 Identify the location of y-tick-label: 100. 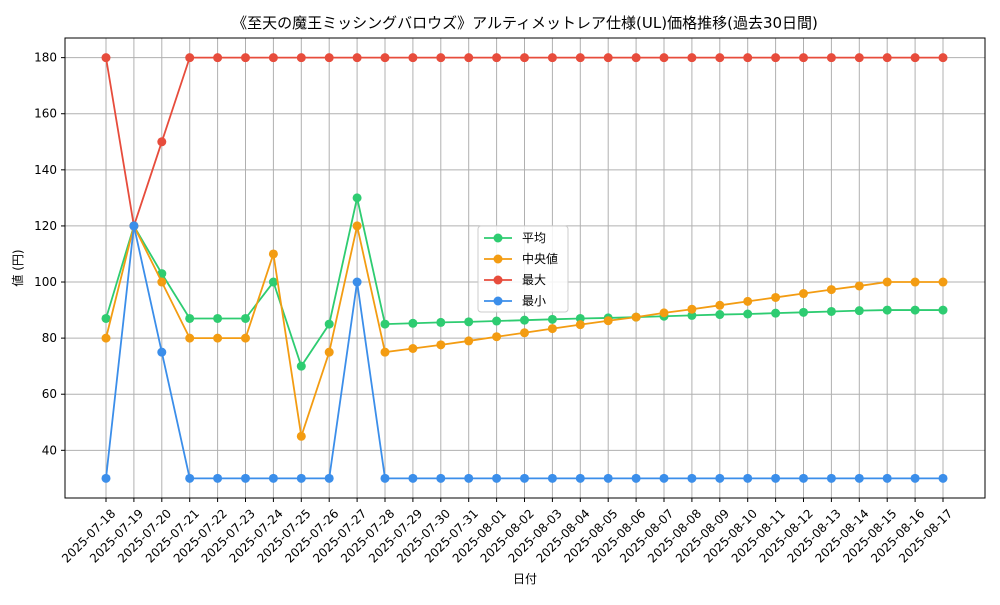
(45, 282).